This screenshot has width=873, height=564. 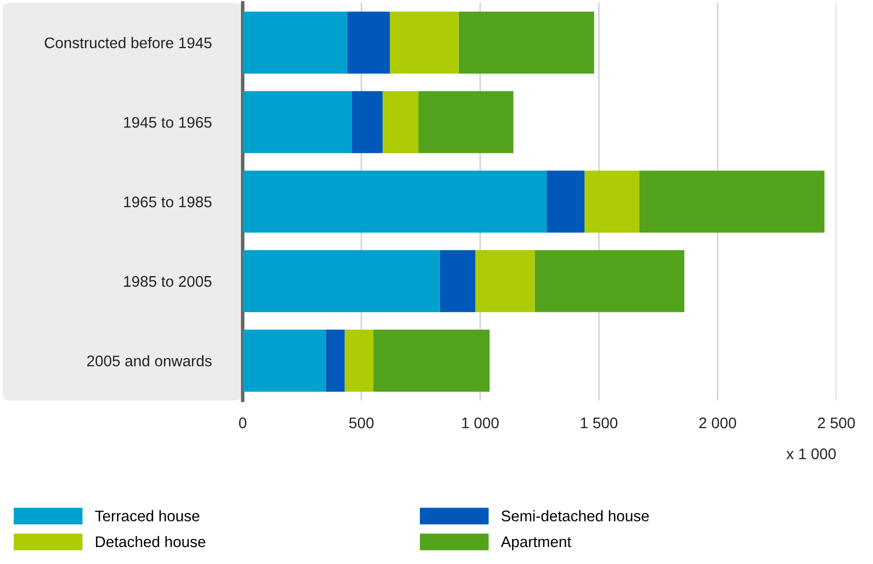 I want to click on x-axis-title: x 1 000, so click(x=811, y=454).